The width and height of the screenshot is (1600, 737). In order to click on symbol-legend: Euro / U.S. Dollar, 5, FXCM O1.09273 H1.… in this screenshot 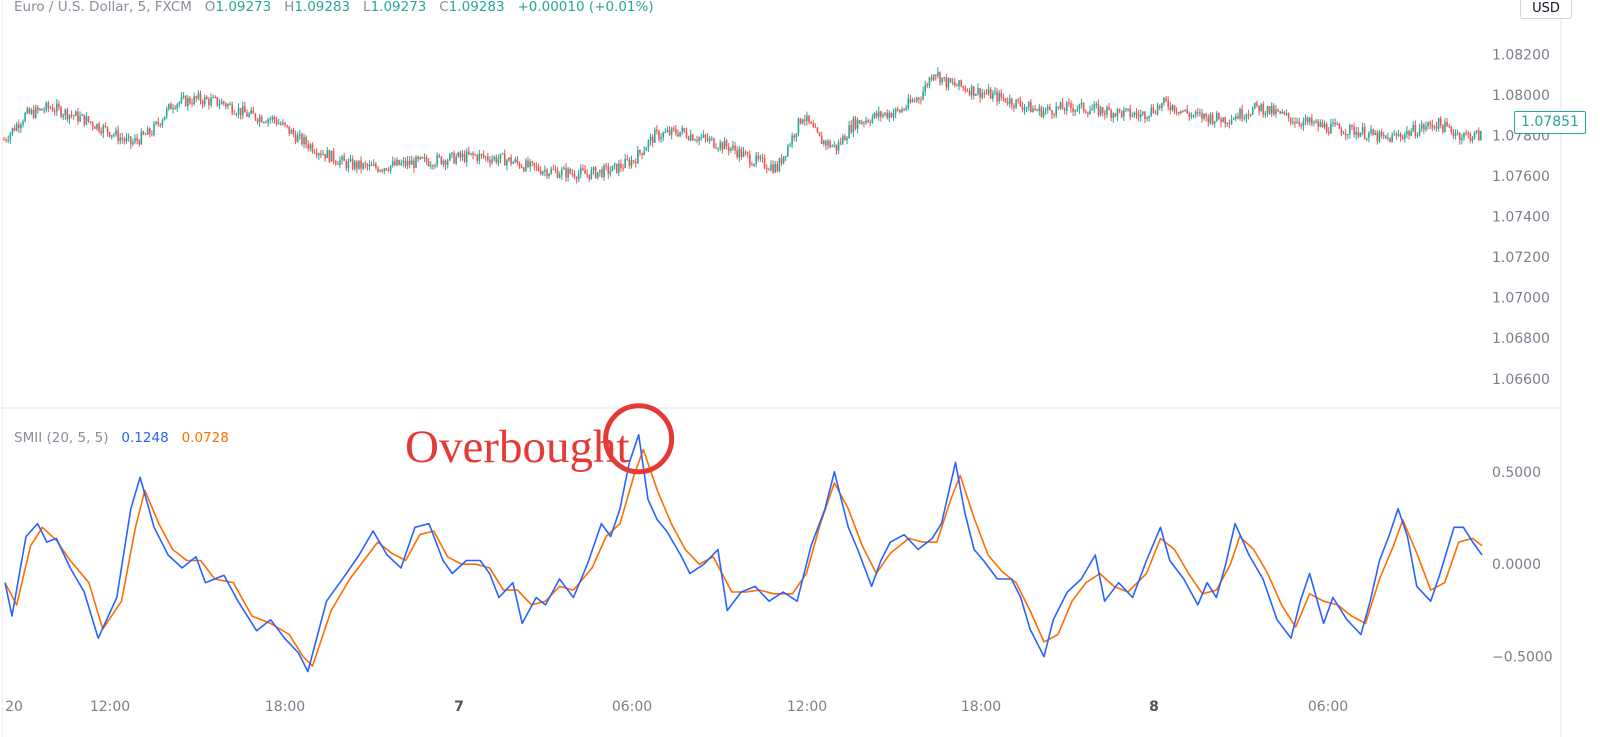, I will do `click(334, 7)`.